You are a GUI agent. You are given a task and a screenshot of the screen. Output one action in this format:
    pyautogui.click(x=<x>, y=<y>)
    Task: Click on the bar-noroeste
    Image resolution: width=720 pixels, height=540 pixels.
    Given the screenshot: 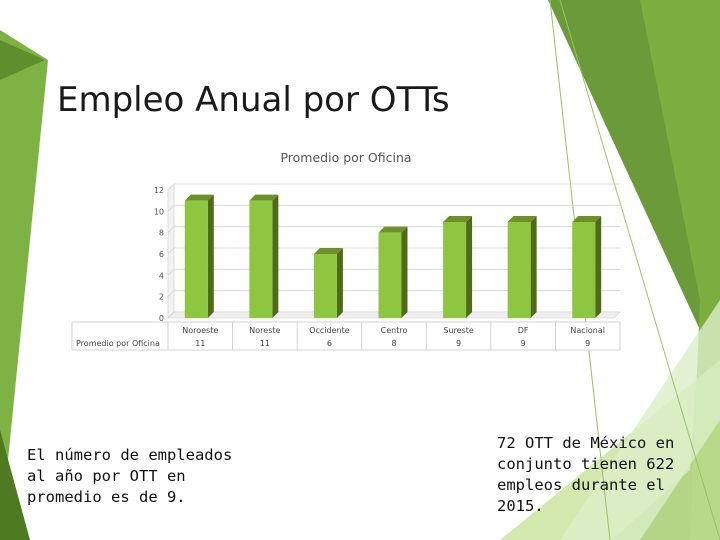 What is the action you would take?
    pyautogui.click(x=199, y=256)
    